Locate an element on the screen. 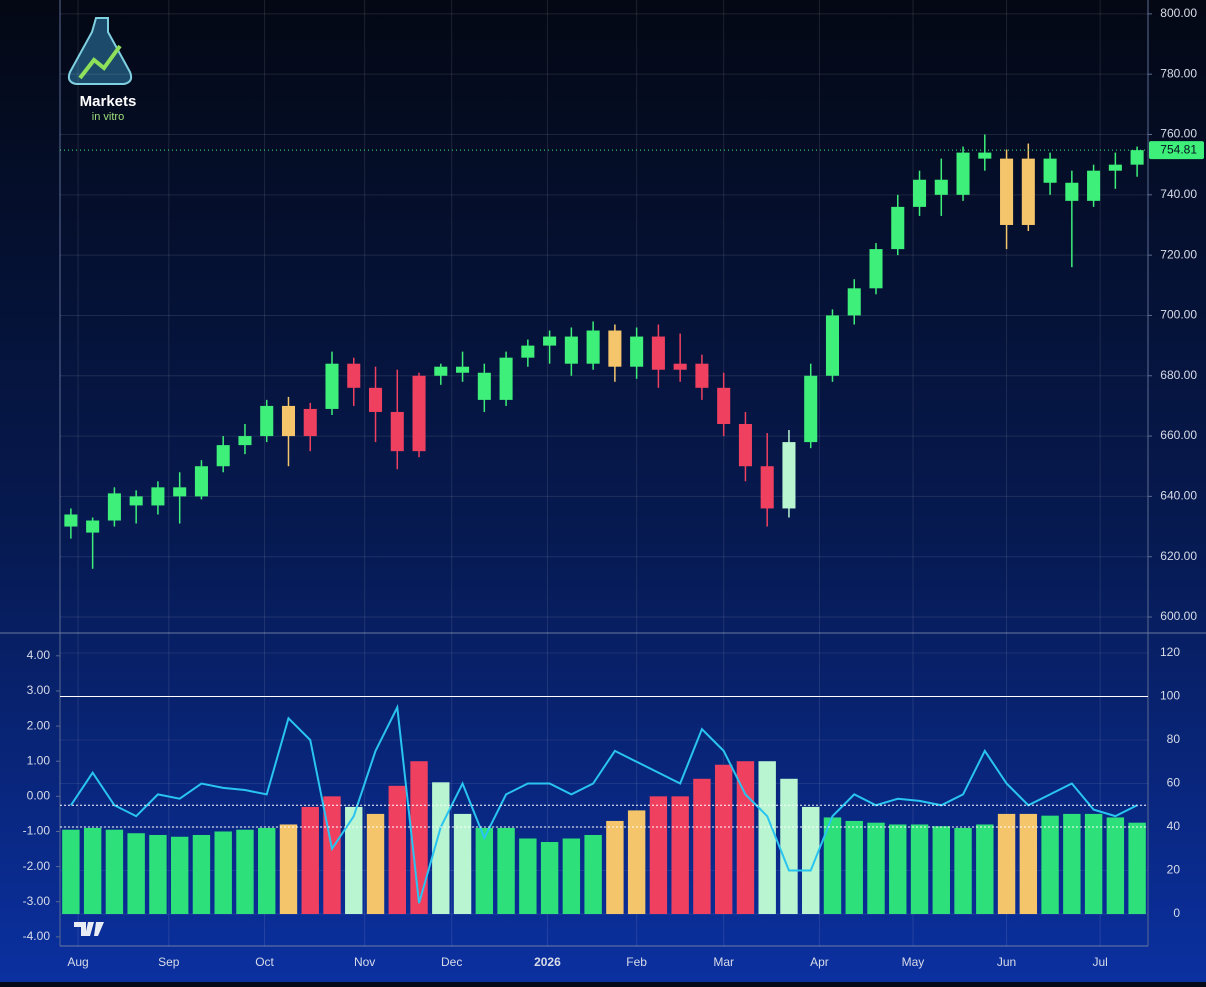  tradingview-logo is located at coordinates (89, 929).